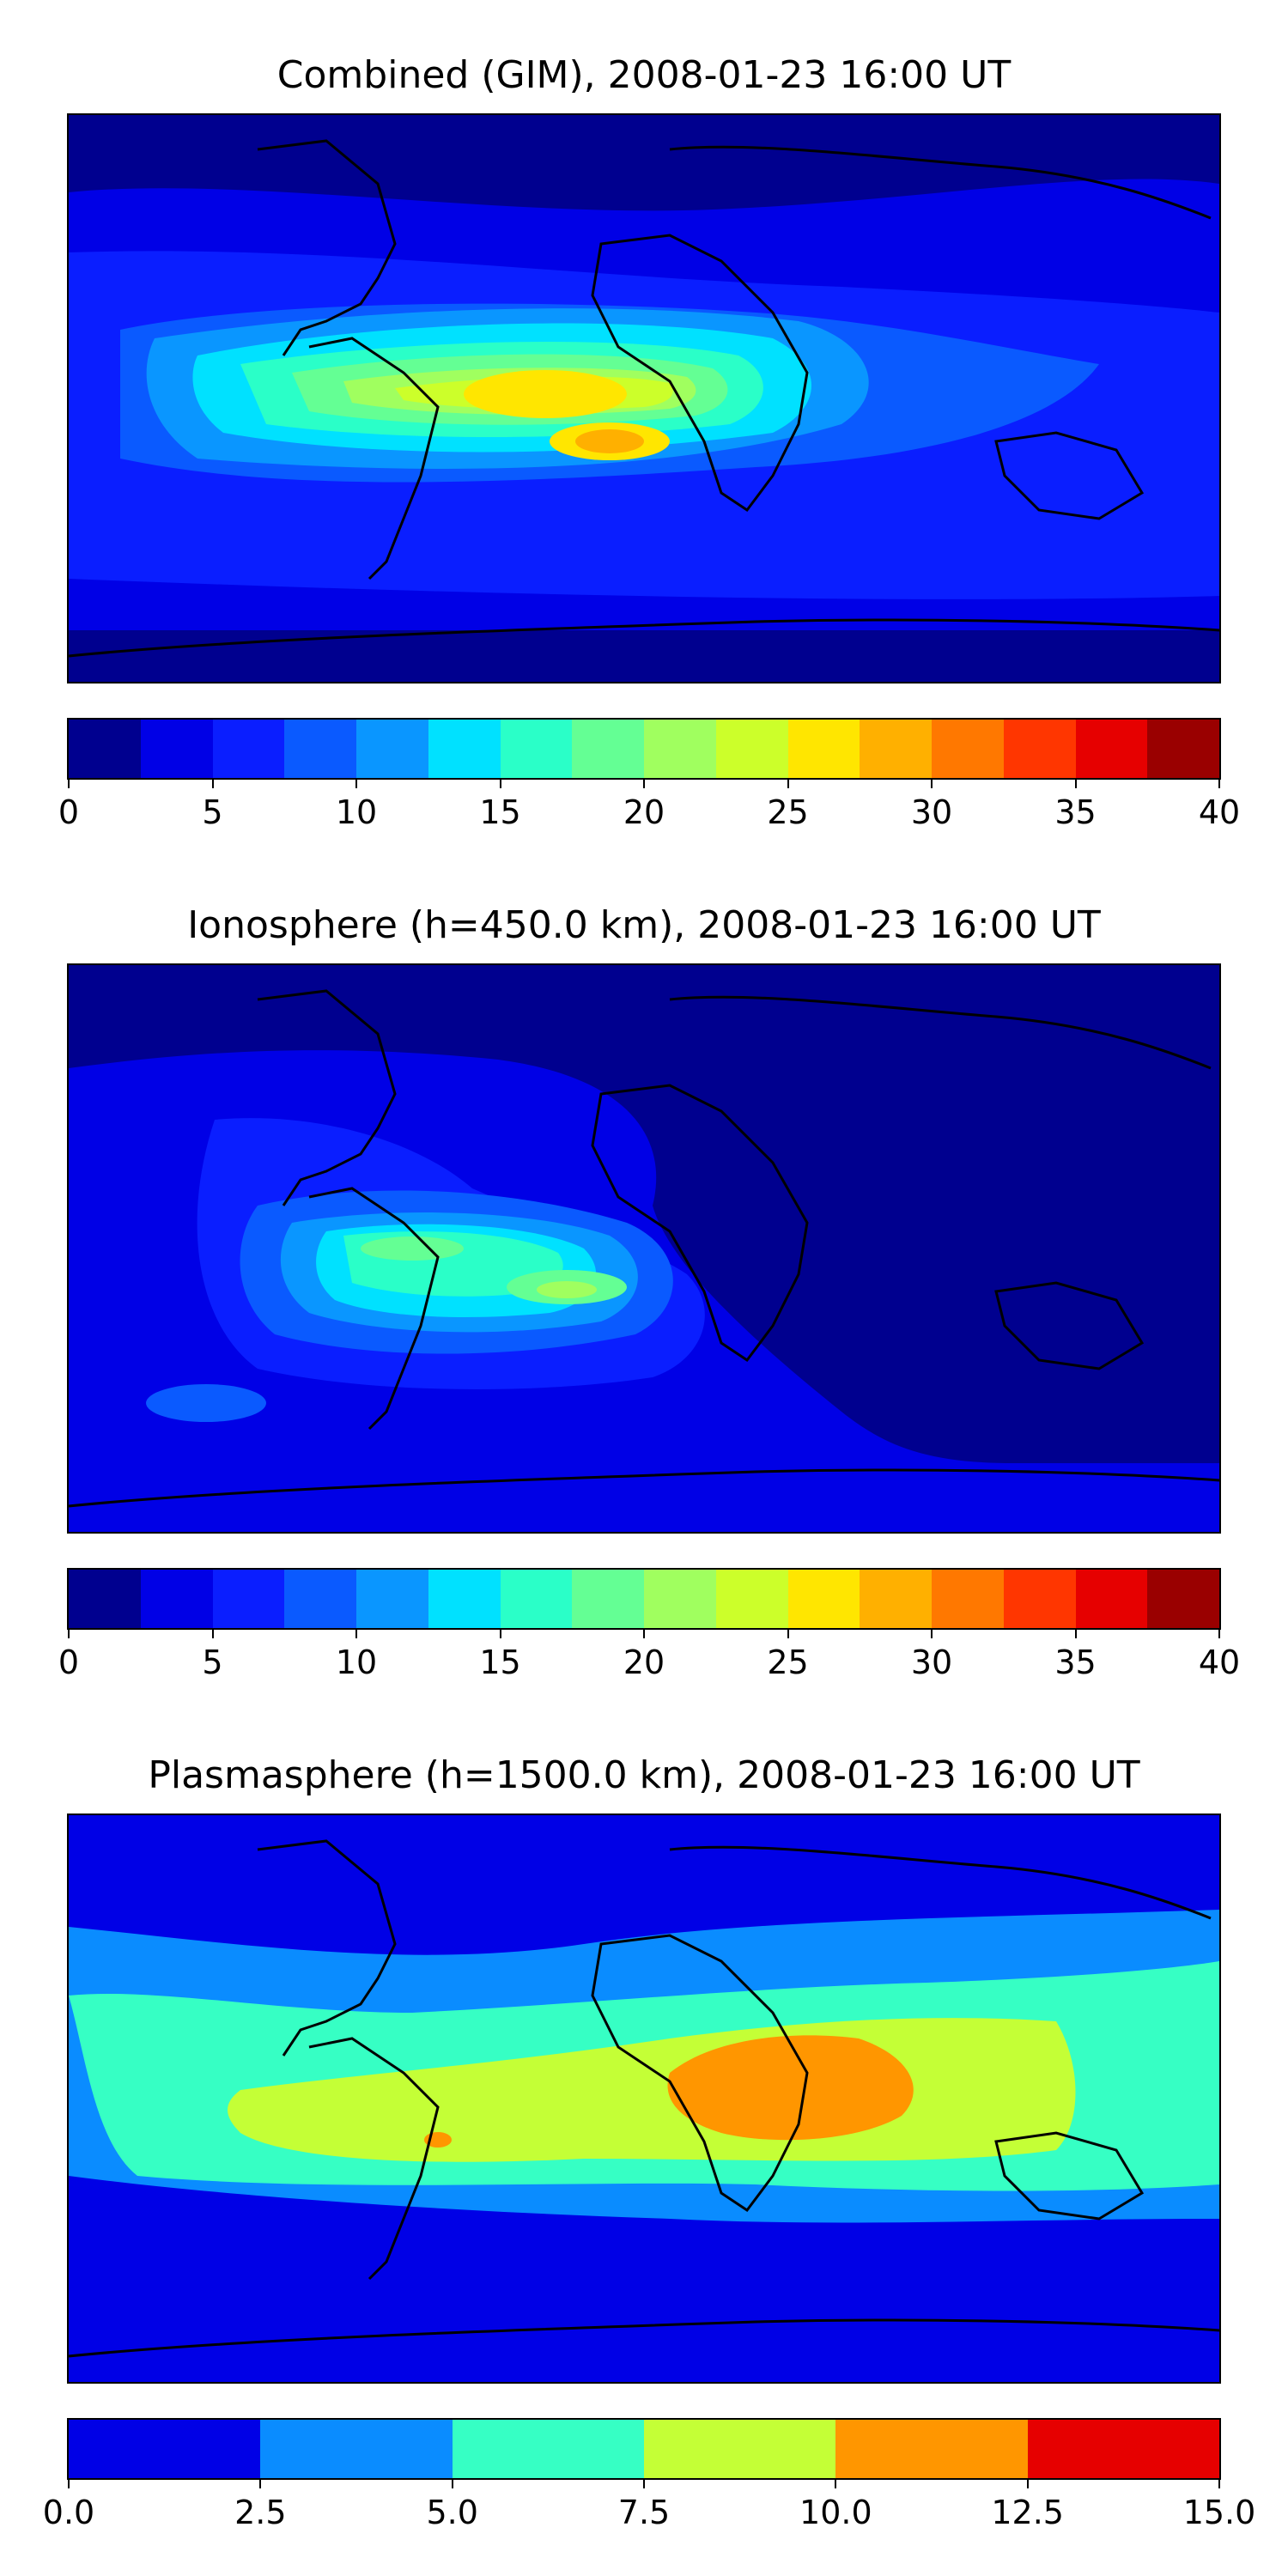  What do you see at coordinates (452, 2513) in the screenshot?
I see `colorbar-tick-label: 5.0` at bounding box center [452, 2513].